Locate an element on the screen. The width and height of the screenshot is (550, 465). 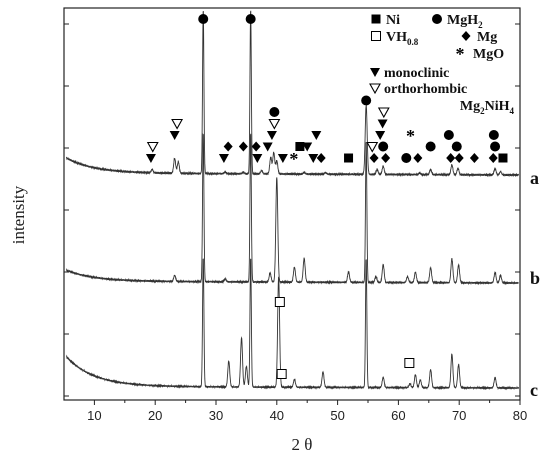
legend-symbol-filled-triangle-down is located at coordinates (375, 72).